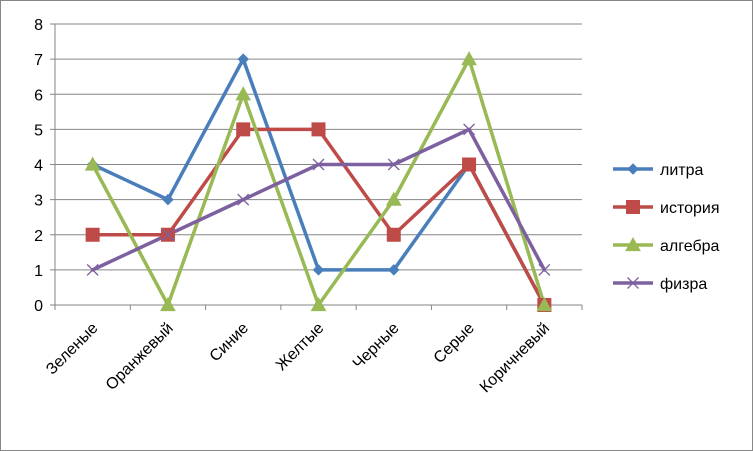 The image size is (753, 451). I want to click on legend-item: история, so click(666, 208).